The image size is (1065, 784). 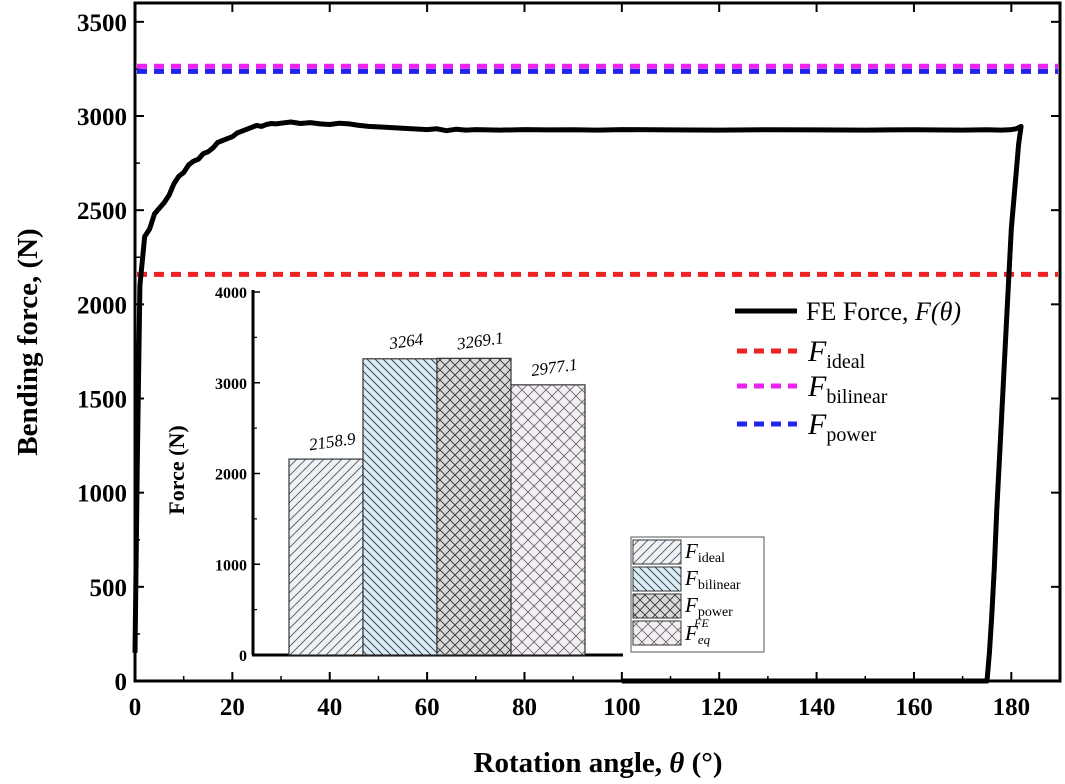 I want to click on main-legend: FE Force, F(θ) Fideal Fbilinear Fpower, so click(x=848, y=371).